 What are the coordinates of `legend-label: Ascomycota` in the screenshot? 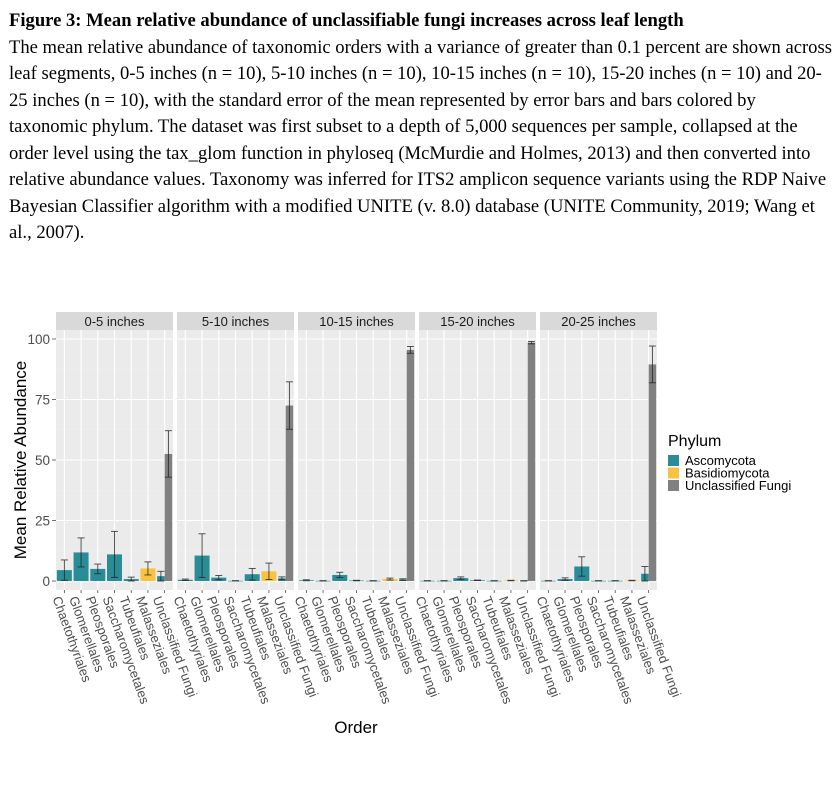 It's located at (721, 460).